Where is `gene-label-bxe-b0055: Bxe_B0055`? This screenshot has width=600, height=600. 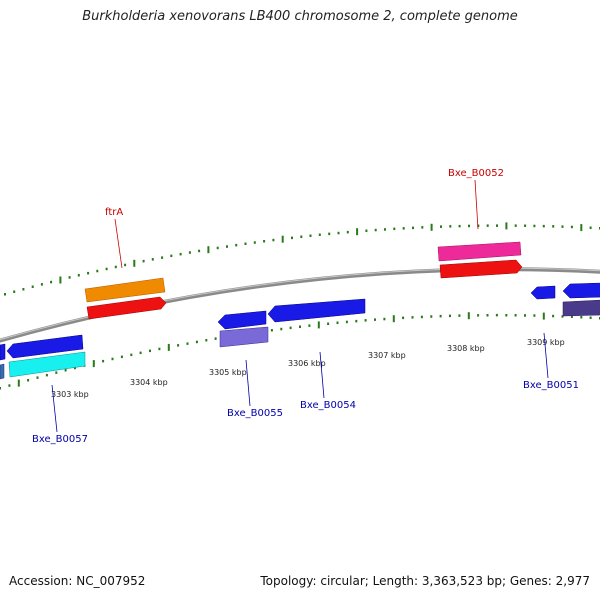
gene-label-bxe-b0055: Bxe_B0055 is located at coordinates (255, 413).